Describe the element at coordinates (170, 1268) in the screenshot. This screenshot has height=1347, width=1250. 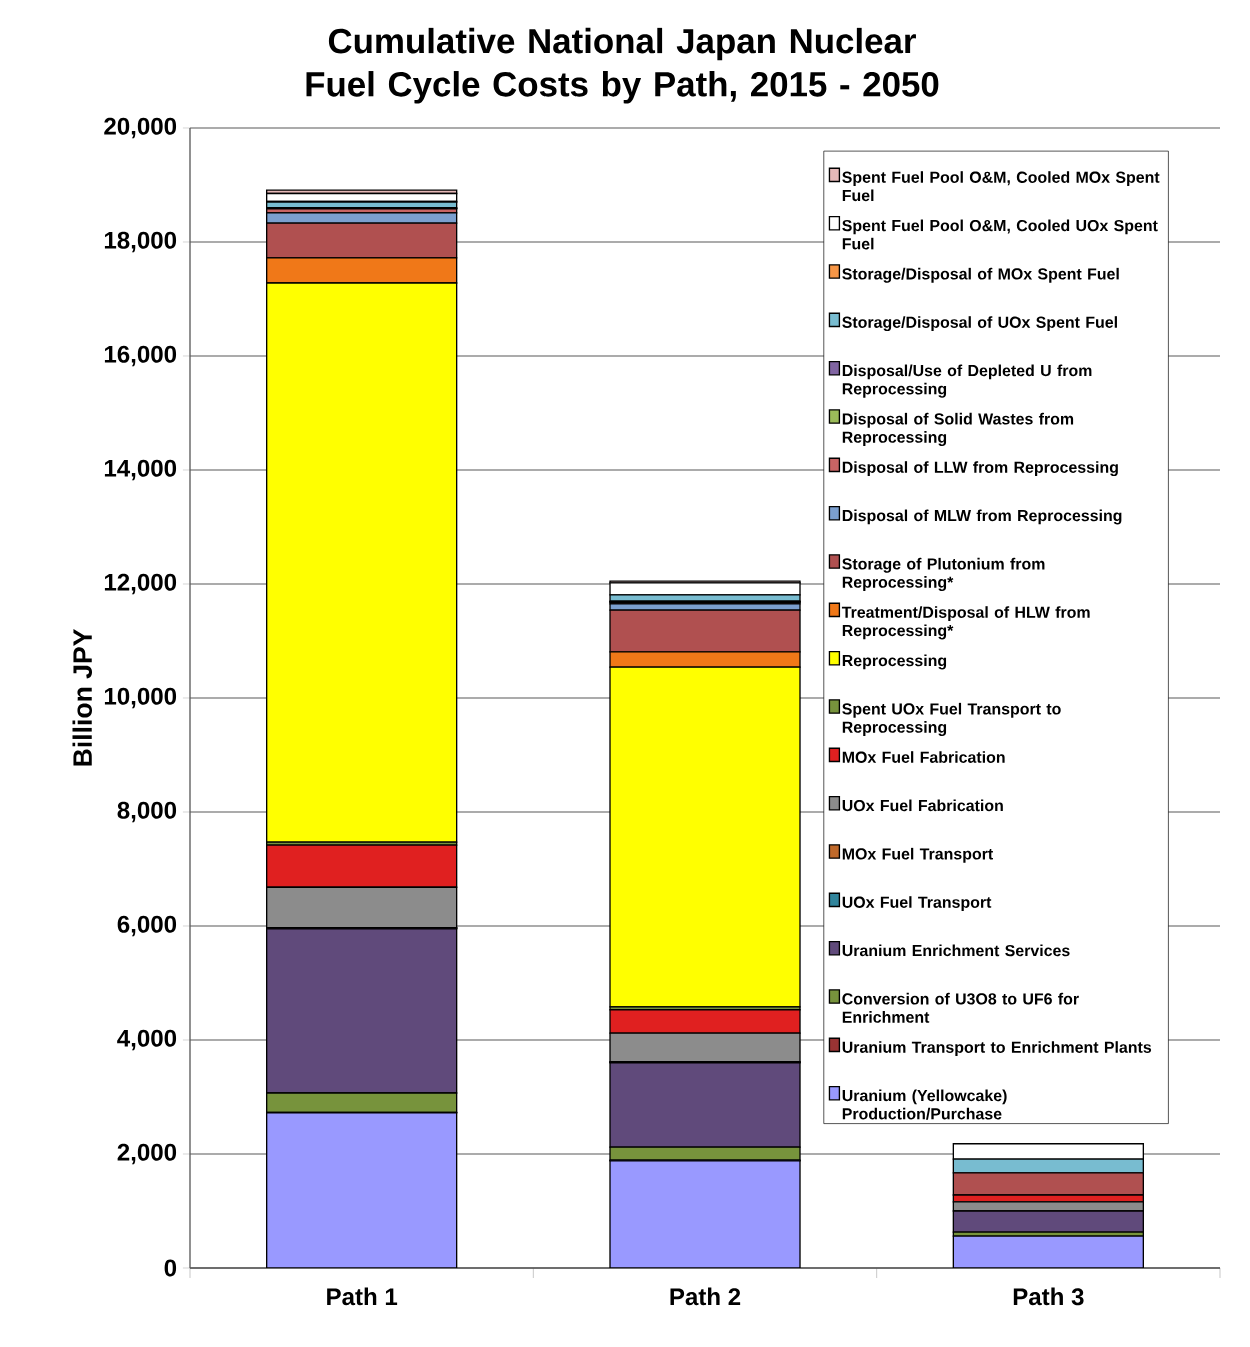
I see `y-tick-label: 0` at that location.